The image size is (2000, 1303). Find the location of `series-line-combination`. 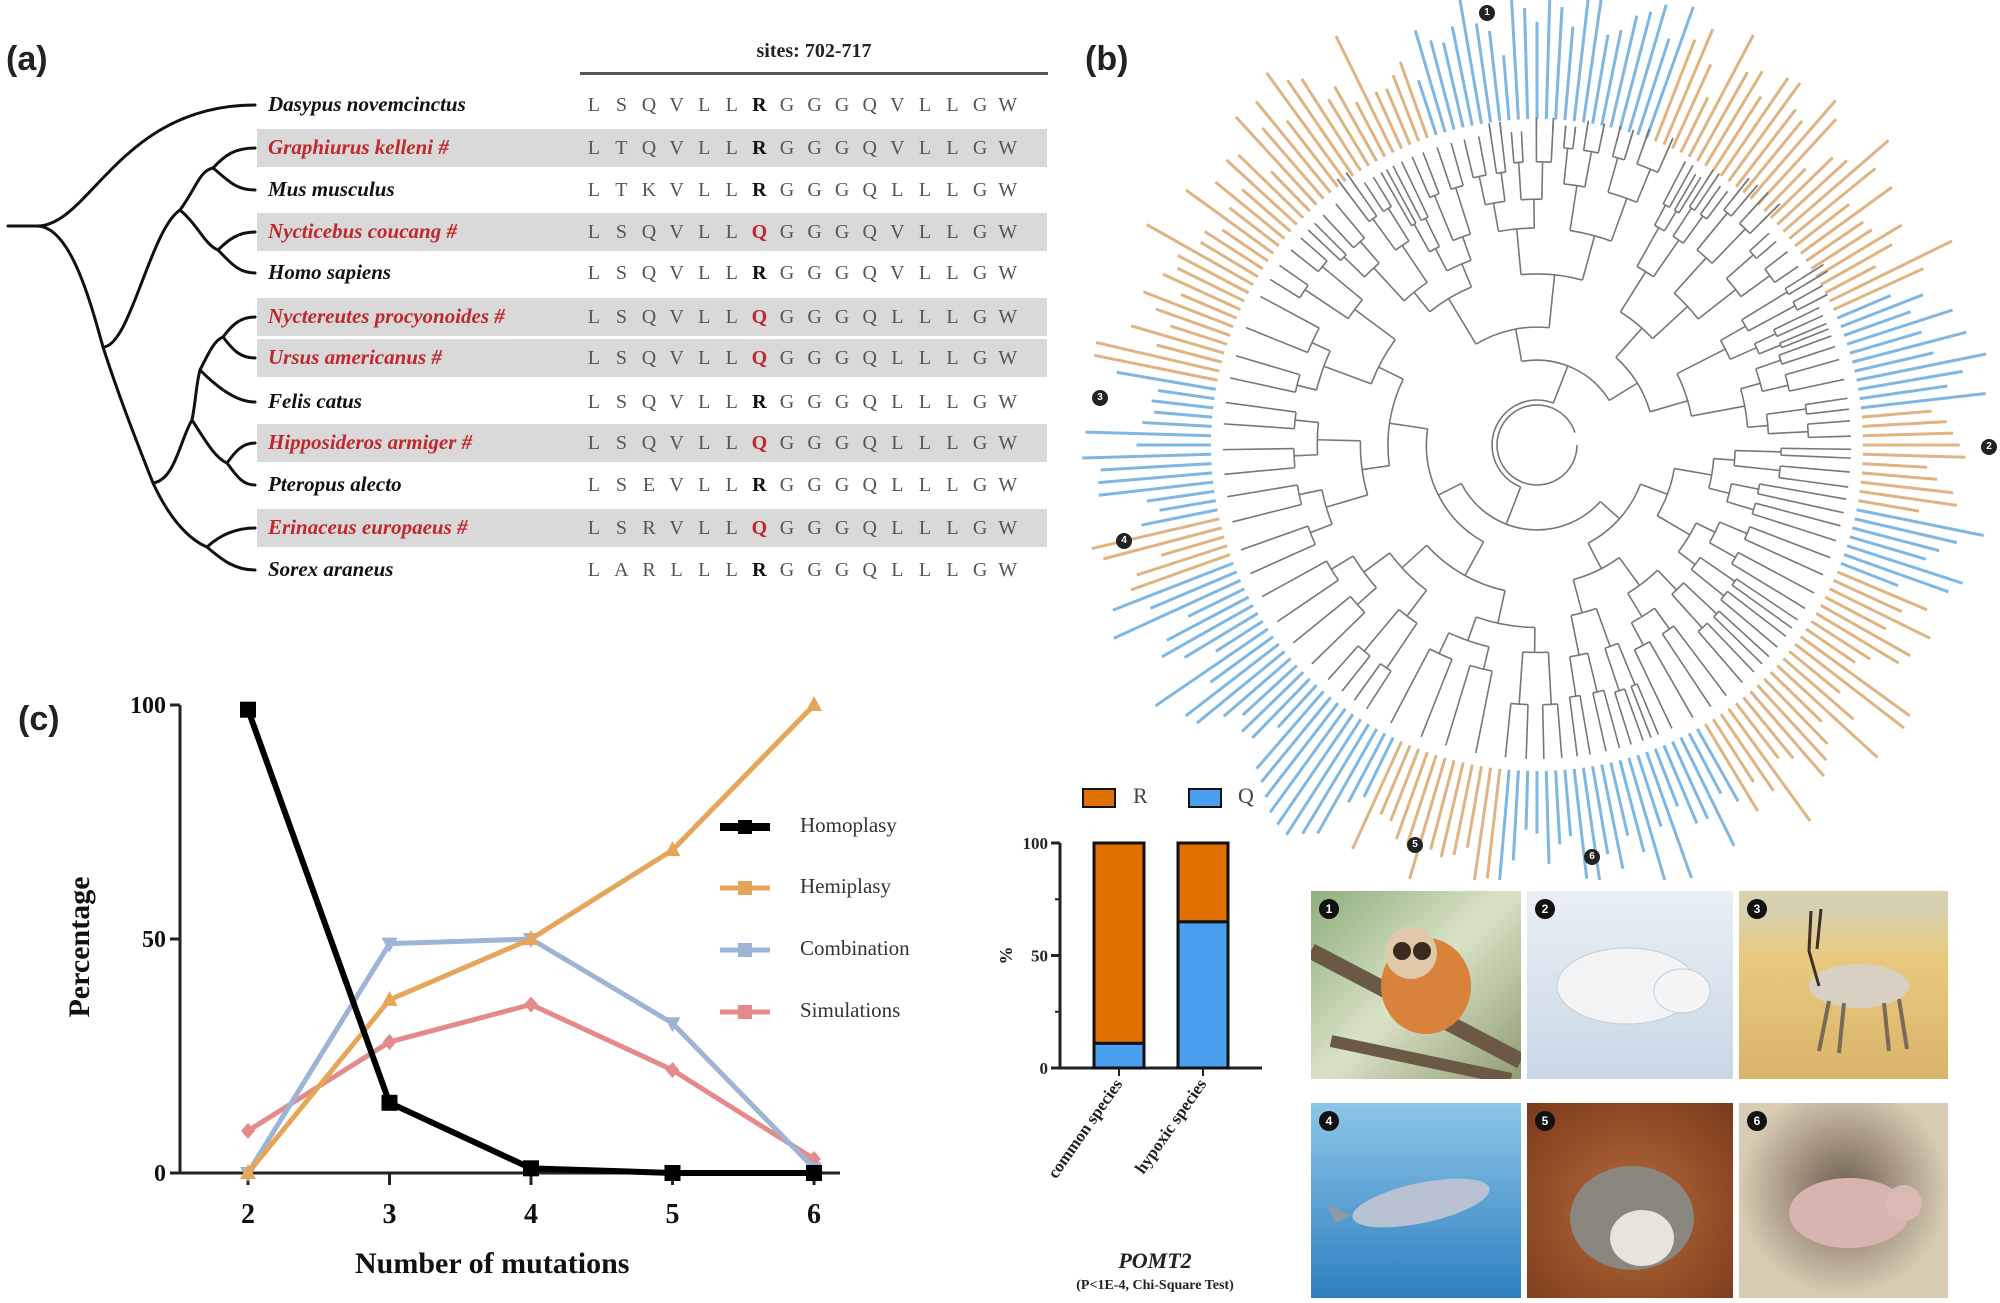

series-line-combination is located at coordinates (530, 1055).